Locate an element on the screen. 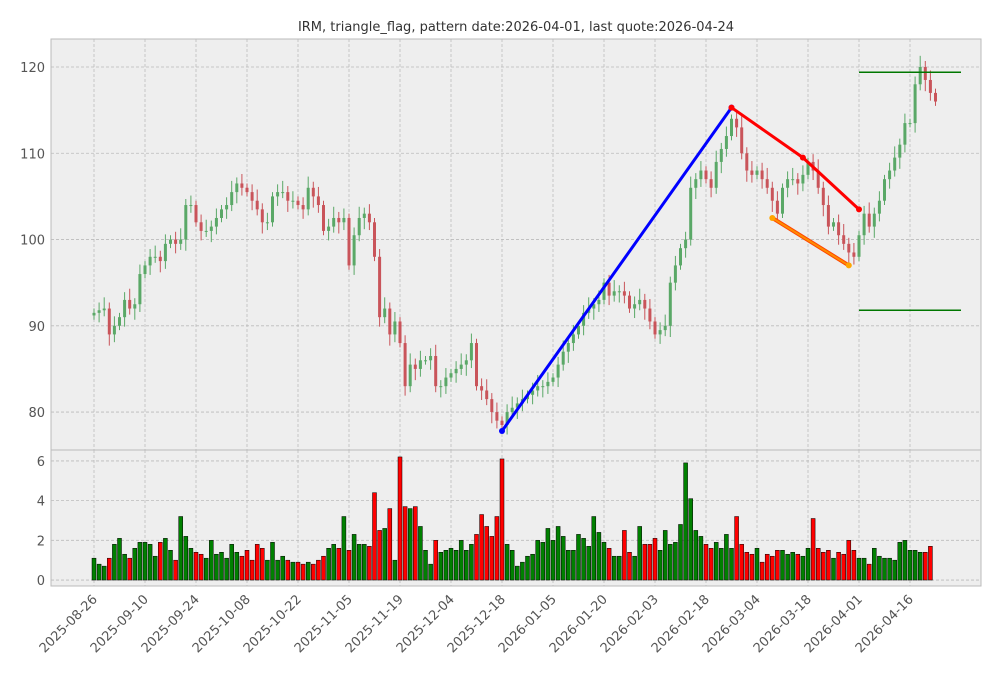 Image resolution: width=1001 pixels, height=682 pixels. volume-tick-label: 4 is located at coordinates (41, 502).